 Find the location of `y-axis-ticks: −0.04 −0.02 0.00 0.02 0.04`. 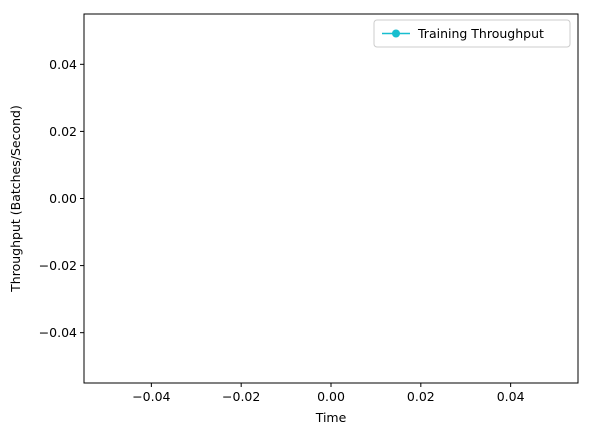

y-axis-ticks: −0.04 −0.02 0.00 0.02 0.04 is located at coordinates (61, 198).